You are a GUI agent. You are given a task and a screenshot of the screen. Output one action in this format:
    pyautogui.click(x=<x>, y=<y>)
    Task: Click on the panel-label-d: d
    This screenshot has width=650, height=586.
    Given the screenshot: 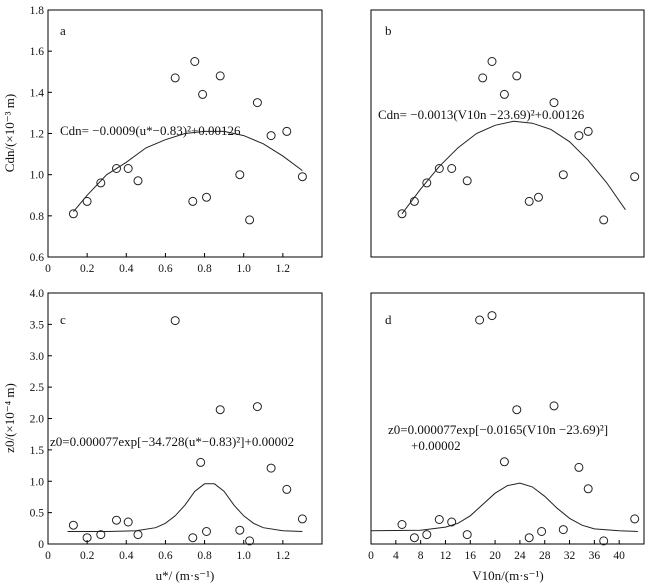 What is the action you would take?
    pyautogui.click(x=388, y=319)
    